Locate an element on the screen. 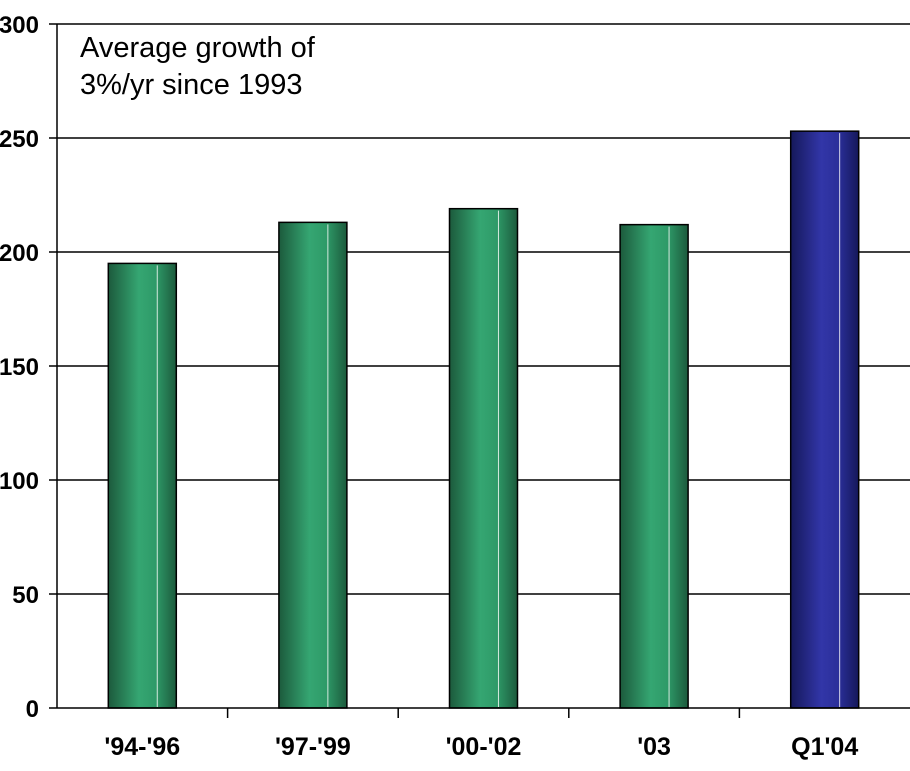 The image size is (910, 771). x-tick-labels: '94-'96 '97-'99 '00-'02 '03 Q1'04 is located at coordinates (481, 747).